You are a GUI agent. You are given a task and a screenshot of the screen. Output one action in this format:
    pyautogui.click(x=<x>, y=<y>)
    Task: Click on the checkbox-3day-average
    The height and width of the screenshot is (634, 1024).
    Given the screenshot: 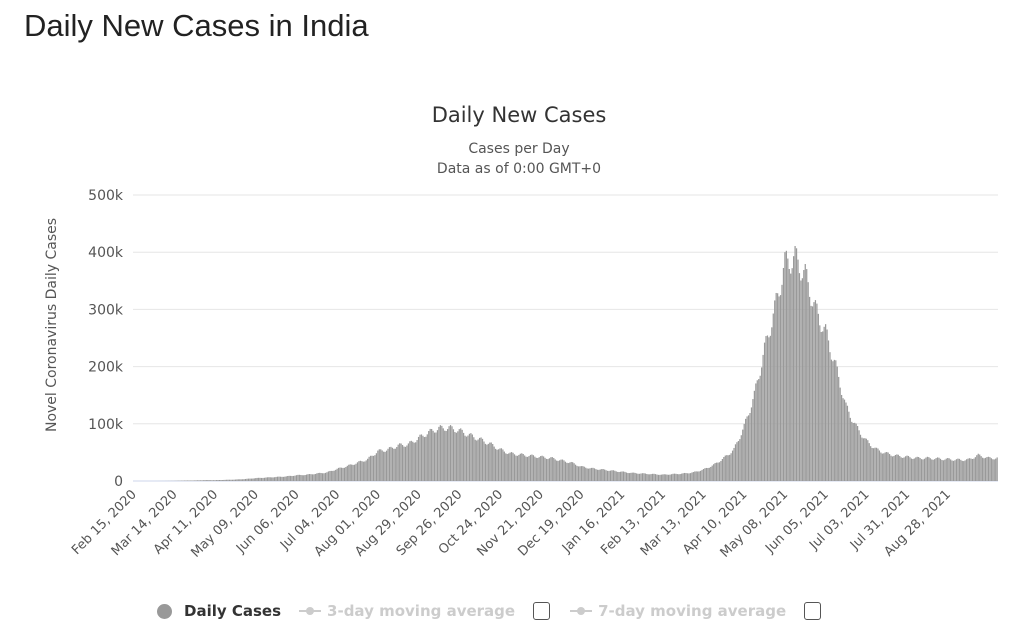 What is the action you would take?
    pyautogui.click(x=542, y=611)
    